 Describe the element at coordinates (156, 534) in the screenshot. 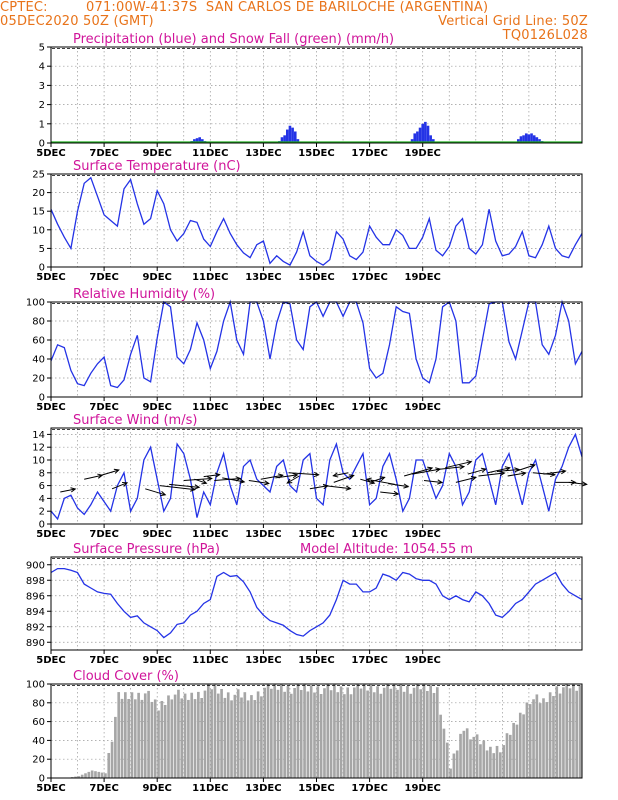

I see `x-tick-label: 9DEC` at that location.